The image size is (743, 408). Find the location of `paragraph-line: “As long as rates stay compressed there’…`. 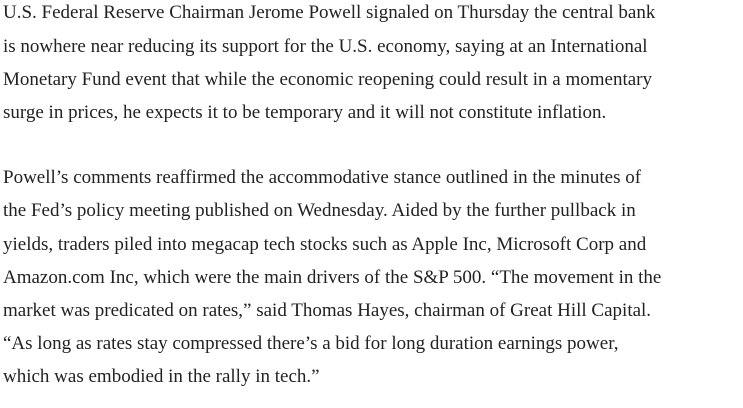

paragraph-line: “As long as rates stay compressed there’… is located at coordinates (311, 343).